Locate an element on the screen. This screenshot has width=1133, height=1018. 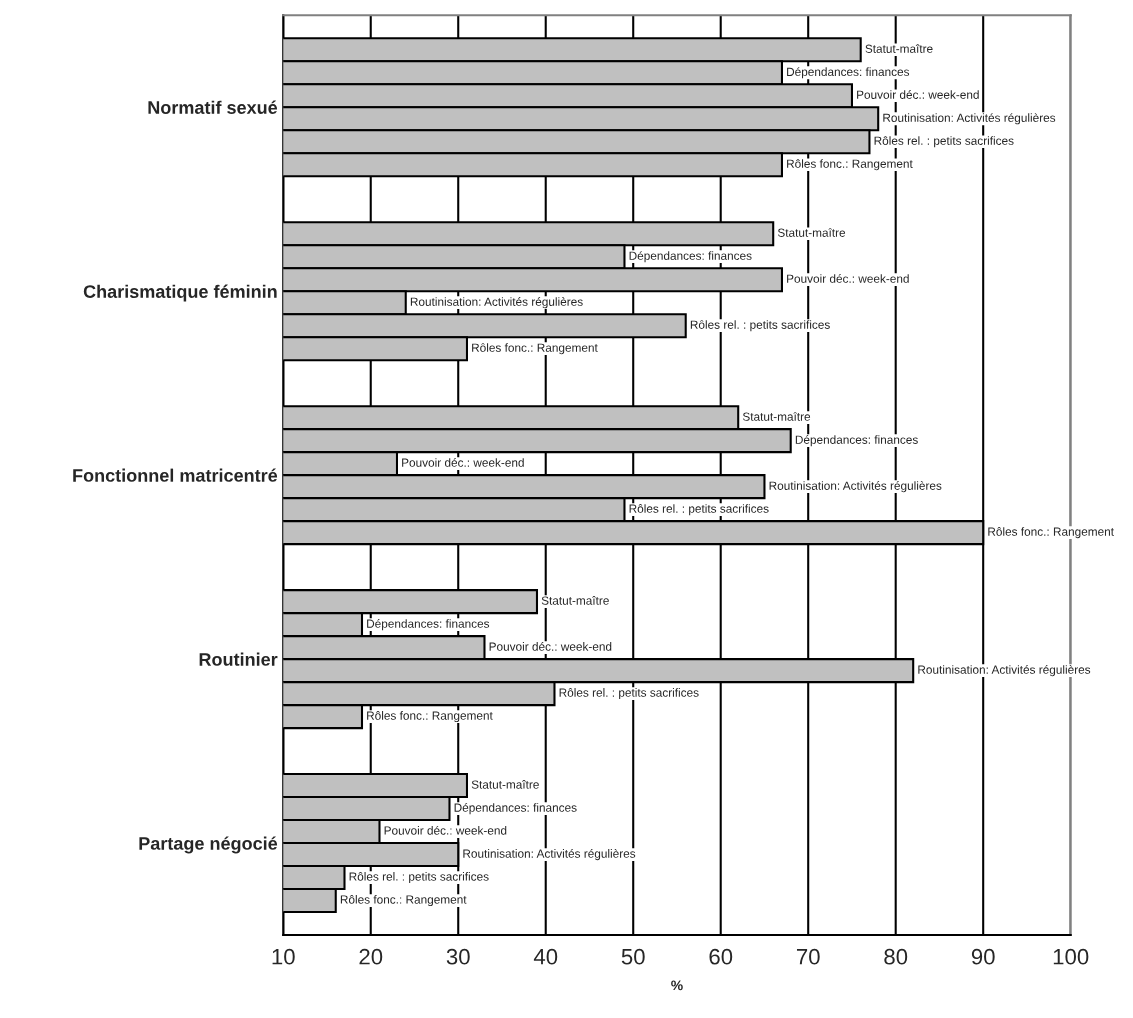
y-tick-label: Charismatique féminin is located at coordinates (180, 293).